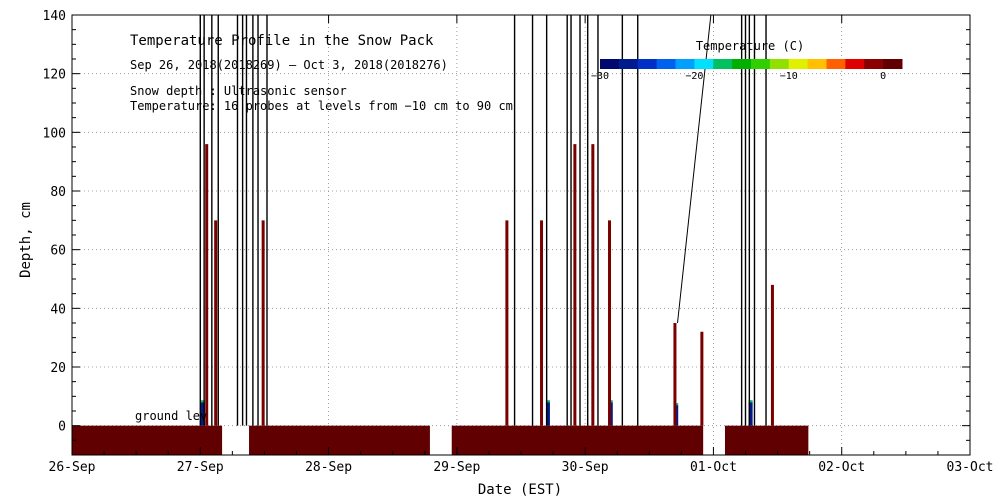  I want to click on temperature-colorbar, so click(751, 64).